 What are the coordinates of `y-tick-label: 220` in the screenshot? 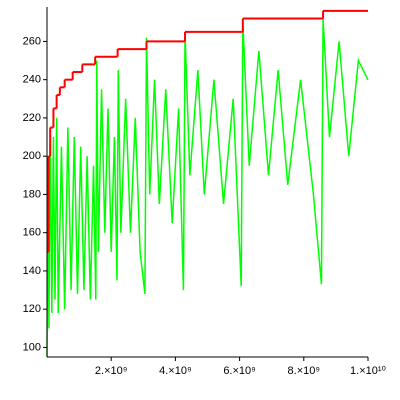 It's located at (32, 118).